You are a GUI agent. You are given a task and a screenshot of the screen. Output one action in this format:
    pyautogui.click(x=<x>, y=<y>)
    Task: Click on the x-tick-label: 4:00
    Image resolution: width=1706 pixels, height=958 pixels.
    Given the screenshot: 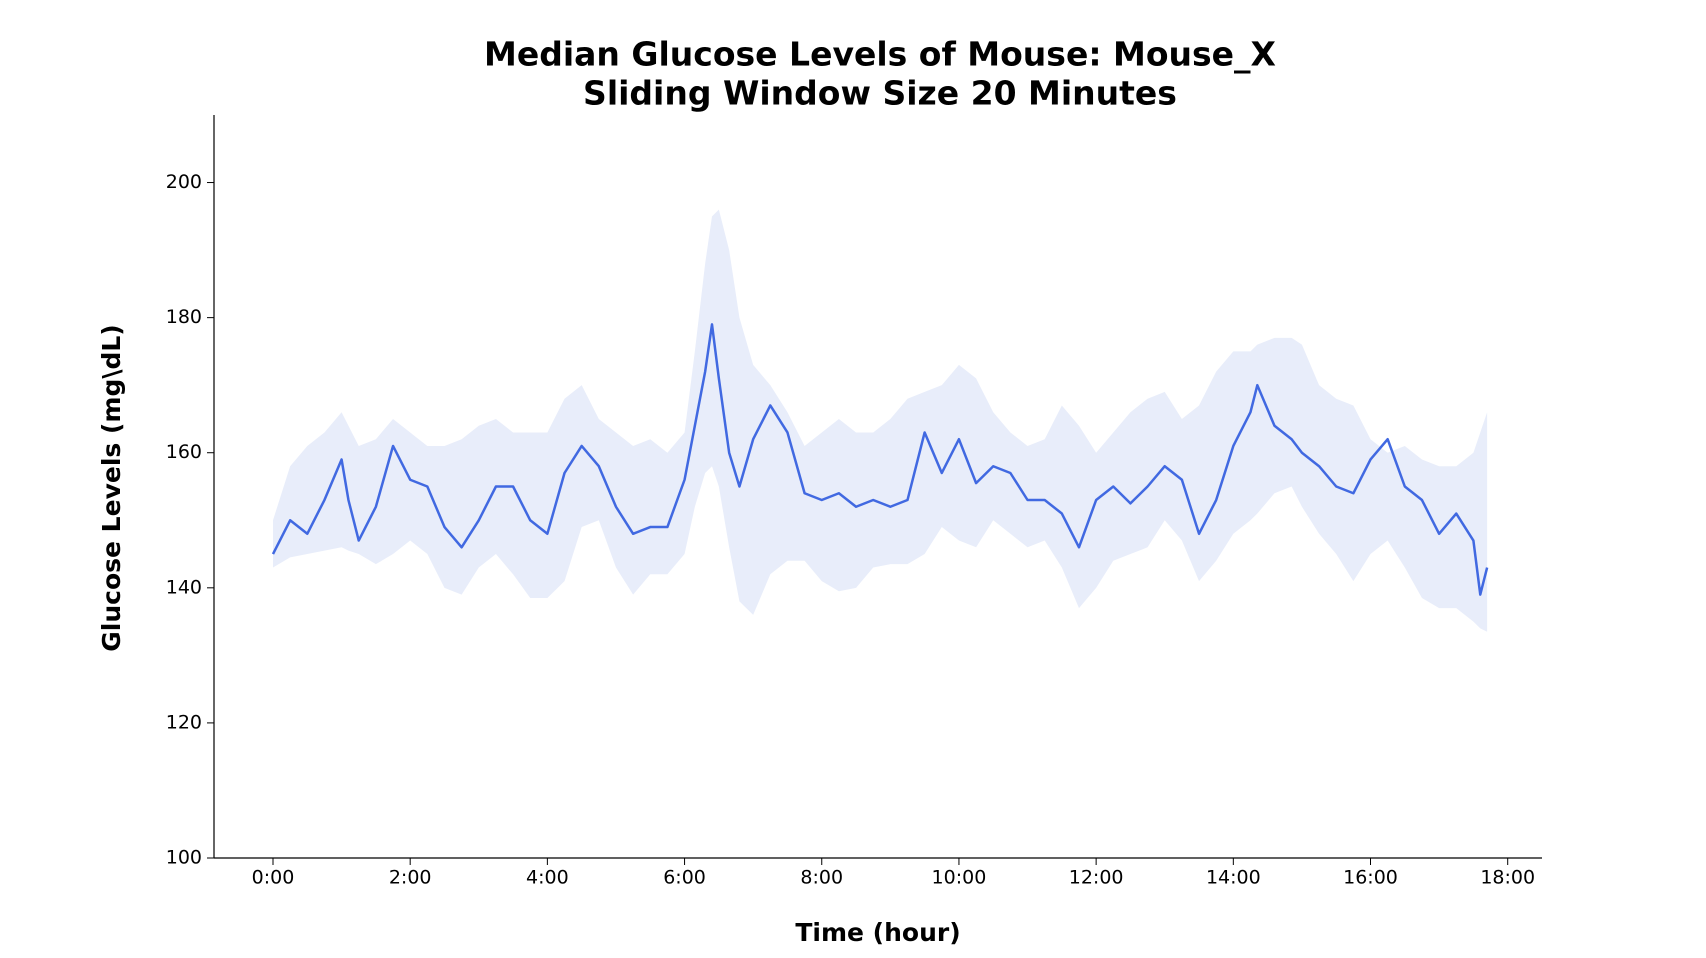 What is the action you would take?
    pyautogui.click(x=547, y=878)
    